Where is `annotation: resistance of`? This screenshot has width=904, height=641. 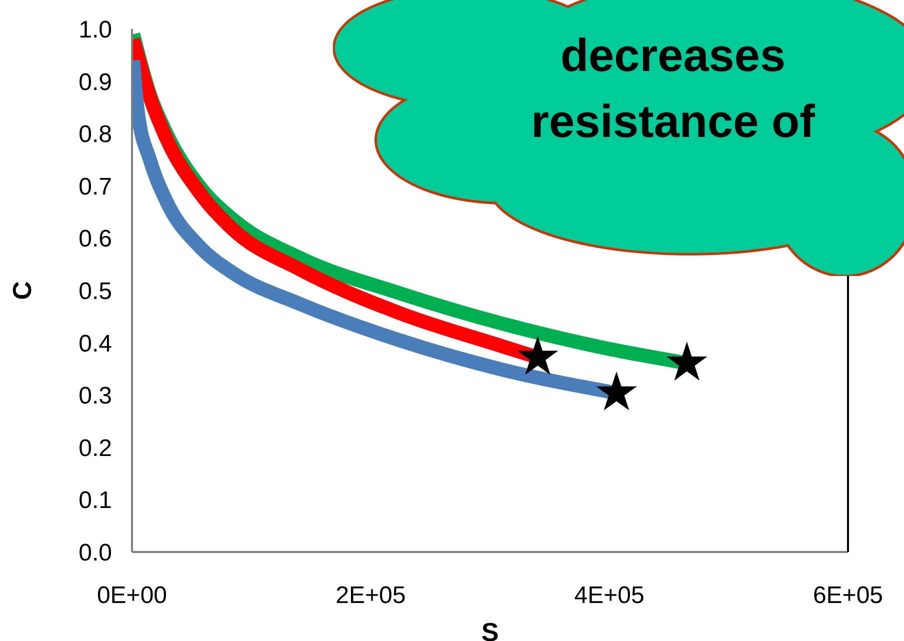
annotation: resistance of is located at coordinates (673, 121).